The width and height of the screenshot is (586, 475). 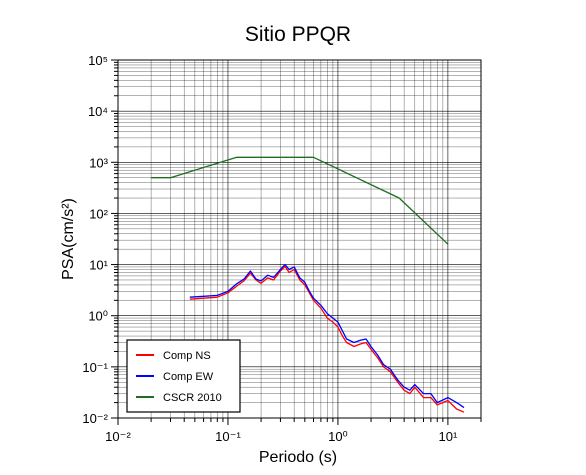 What do you see at coordinates (98, 60) in the screenshot?
I see `y-tick-label: 10⁵` at bounding box center [98, 60].